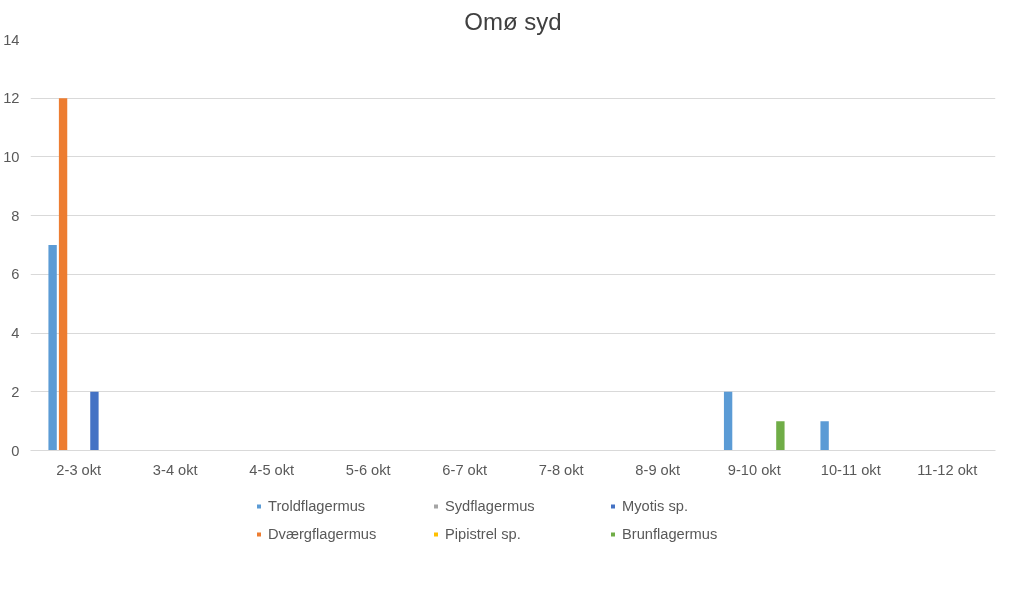 The width and height of the screenshot is (1024, 597). Describe the element at coordinates (79, 469) in the screenshot. I see `x-tick-label: 2-3 okt` at that location.